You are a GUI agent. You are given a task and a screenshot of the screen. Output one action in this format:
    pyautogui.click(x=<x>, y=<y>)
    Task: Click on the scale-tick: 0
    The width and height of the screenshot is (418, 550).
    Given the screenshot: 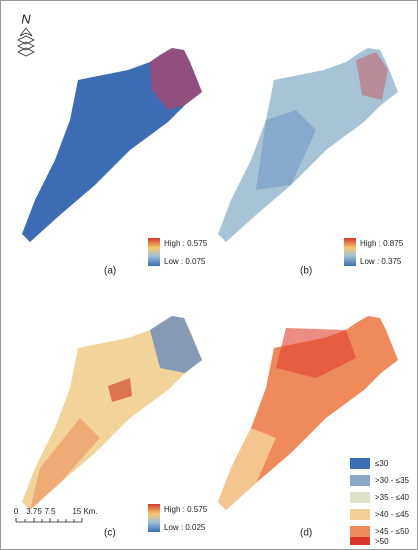 What is the action you would take?
    pyautogui.click(x=16, y=511)
    